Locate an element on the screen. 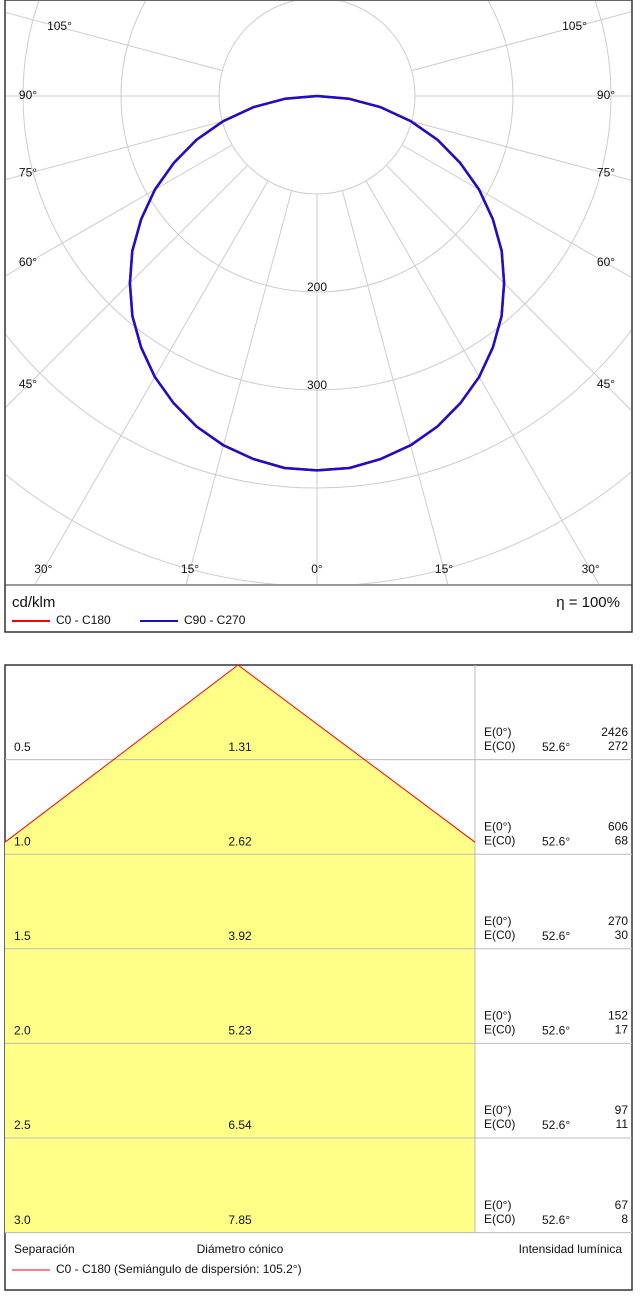 This screenshot has width=640, height=1302. diameter: 3.92 is located at coordinates (240, 936).